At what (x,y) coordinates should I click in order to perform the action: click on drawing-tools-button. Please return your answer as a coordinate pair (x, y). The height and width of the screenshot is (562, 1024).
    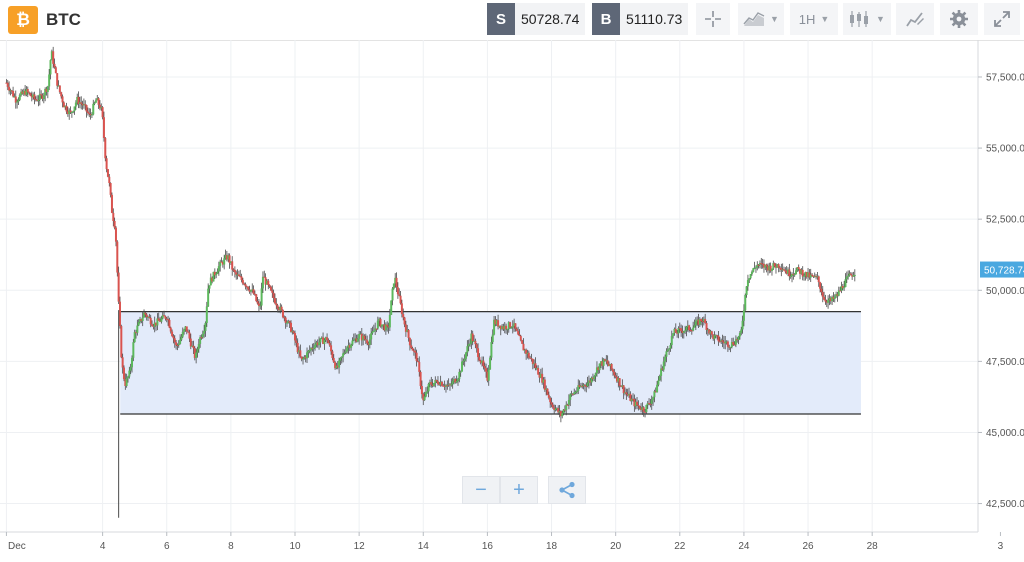
    Looking at the image, I should click on (915, 19).